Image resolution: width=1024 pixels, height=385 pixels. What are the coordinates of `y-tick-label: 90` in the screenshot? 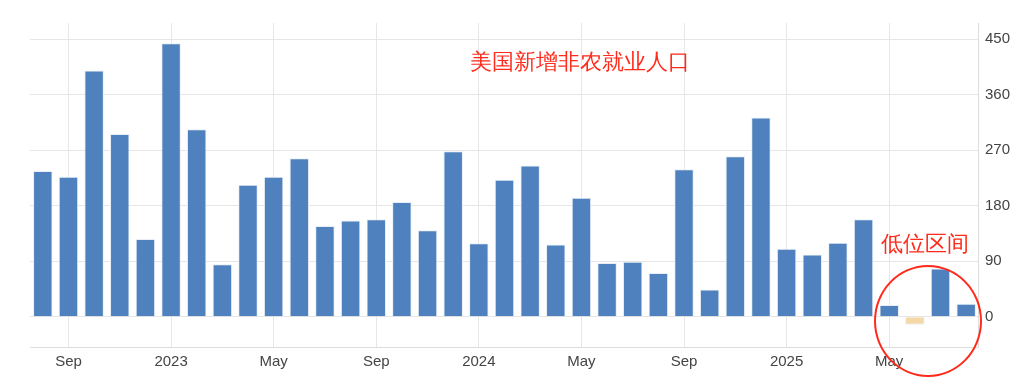 It's located at (993, 260).